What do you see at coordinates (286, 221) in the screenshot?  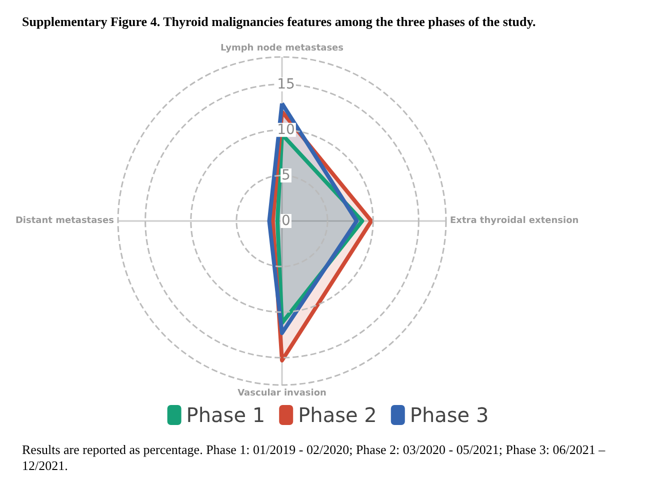 I see `y-tick-label: 0` at bounding box center [286, 221].